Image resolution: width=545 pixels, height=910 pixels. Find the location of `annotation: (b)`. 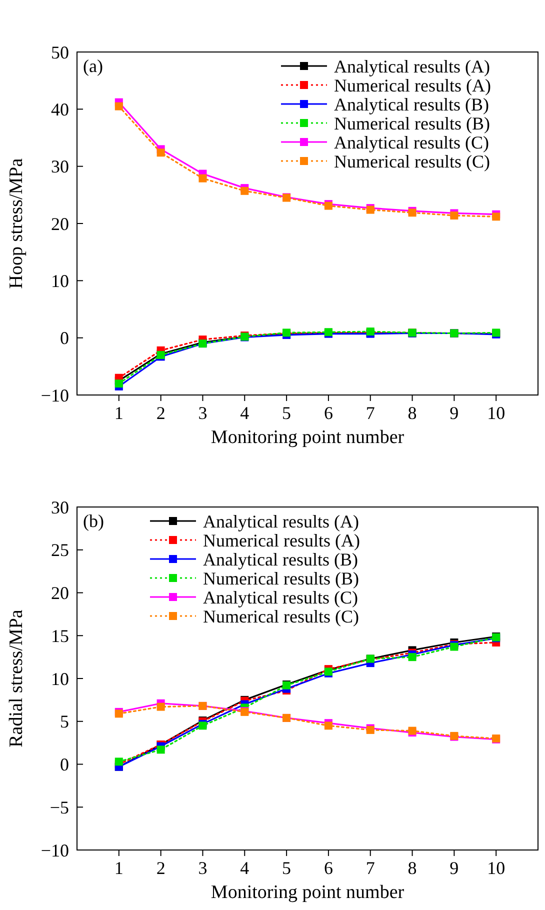

annotation: (b) is located at coordinates (93, 521).